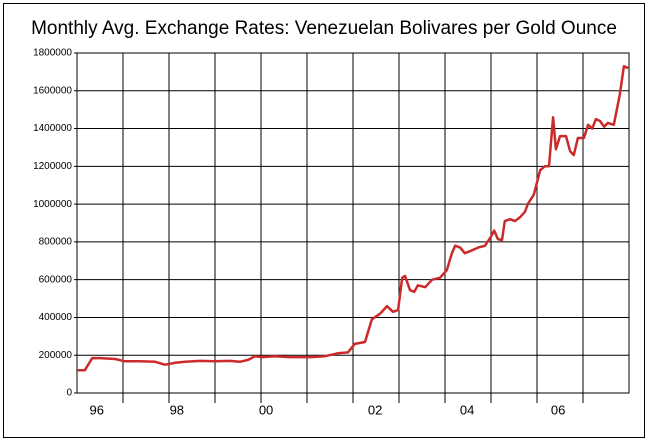  What do you see at coordinates (56, 355) in the screenshot?
I see `y-tick-label: 200000` at bounding box center [56, 355].